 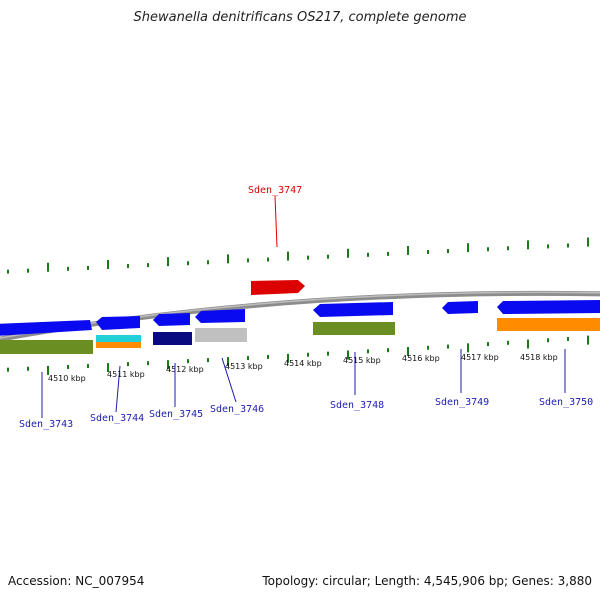 I want to click on gene-label-sden-3744: Sden_3744, so click(x=117, y=418).